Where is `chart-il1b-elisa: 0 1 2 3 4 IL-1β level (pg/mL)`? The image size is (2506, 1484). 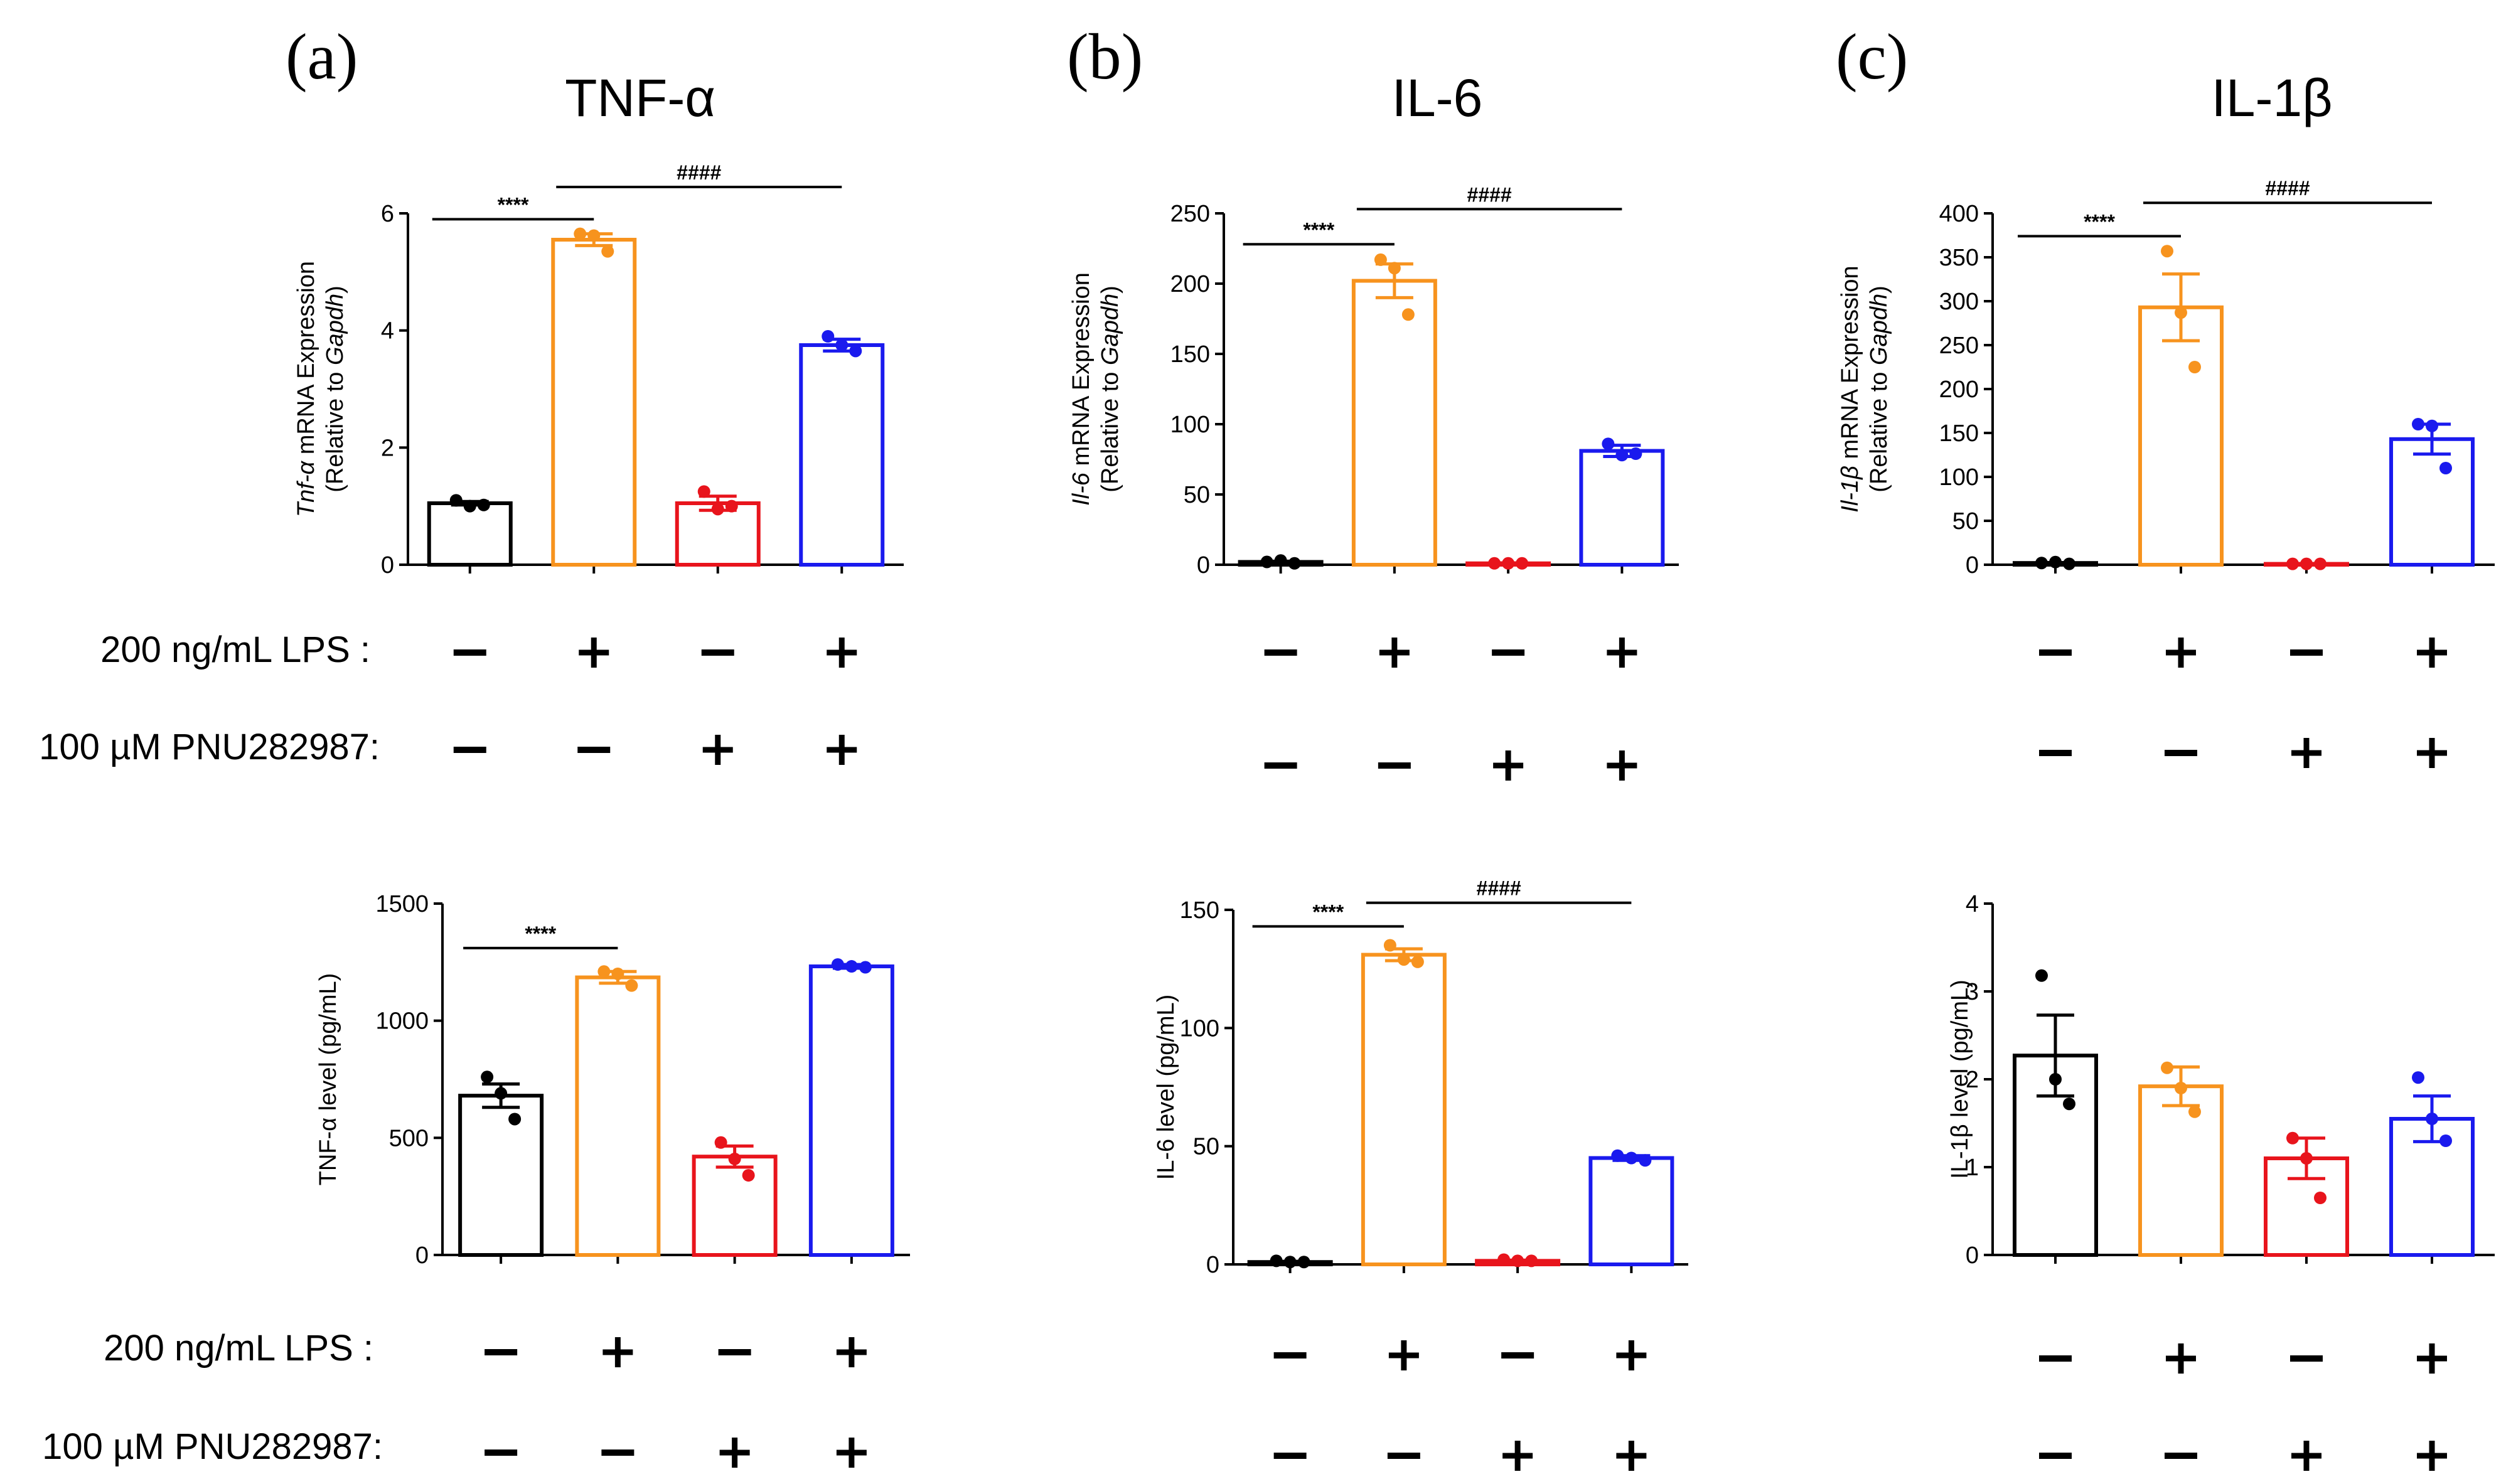 chart-il1b-elisa: 0 1 2 3 4 IL-1β level (pg/mL) is located at coordinates (2221, 1080).